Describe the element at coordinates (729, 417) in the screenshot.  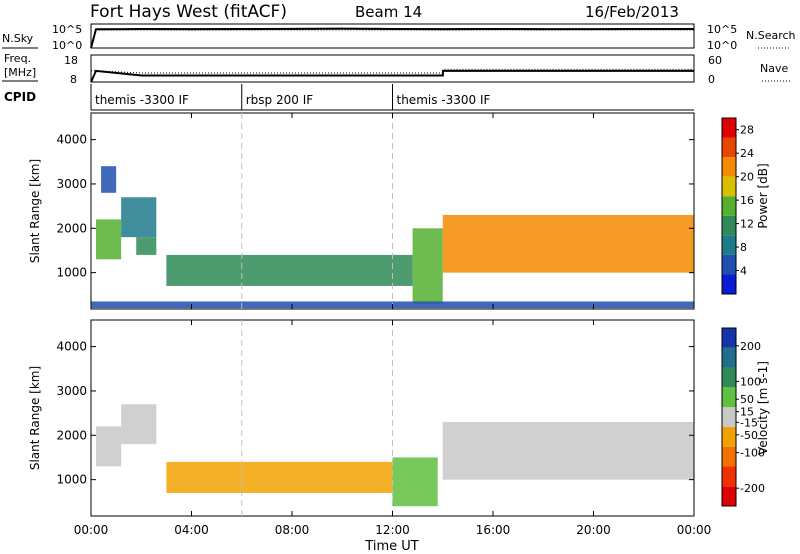
I see `velocity-cbar-frame` at that location.